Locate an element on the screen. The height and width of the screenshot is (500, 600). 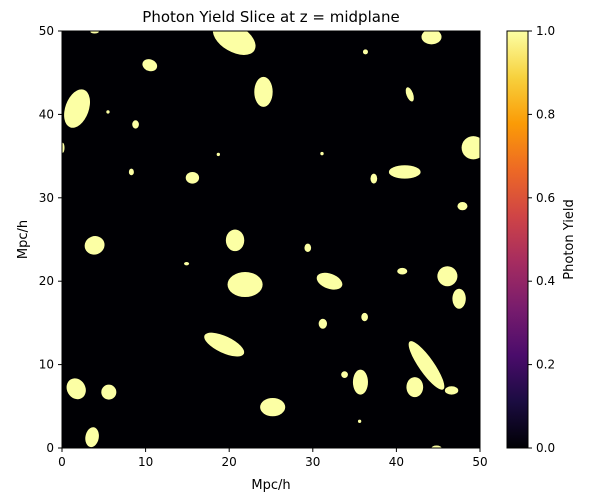
x-tick-label: 30 is located at coordinates (312, 462).